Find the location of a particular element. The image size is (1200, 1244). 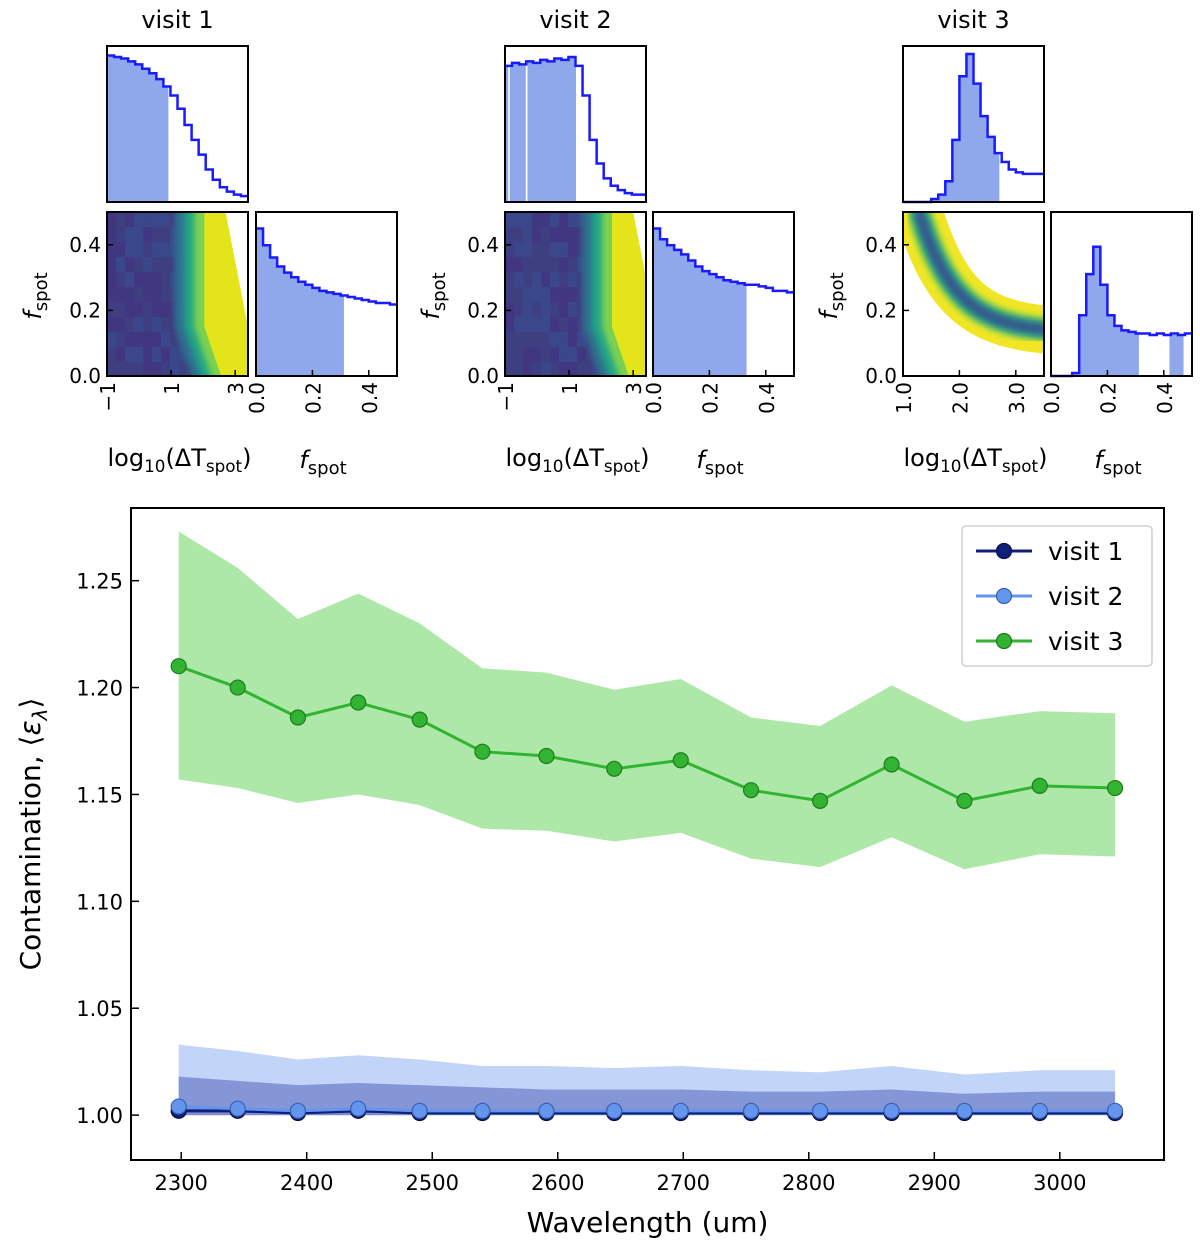

f-hist-step is located at coordinates (723, 260).